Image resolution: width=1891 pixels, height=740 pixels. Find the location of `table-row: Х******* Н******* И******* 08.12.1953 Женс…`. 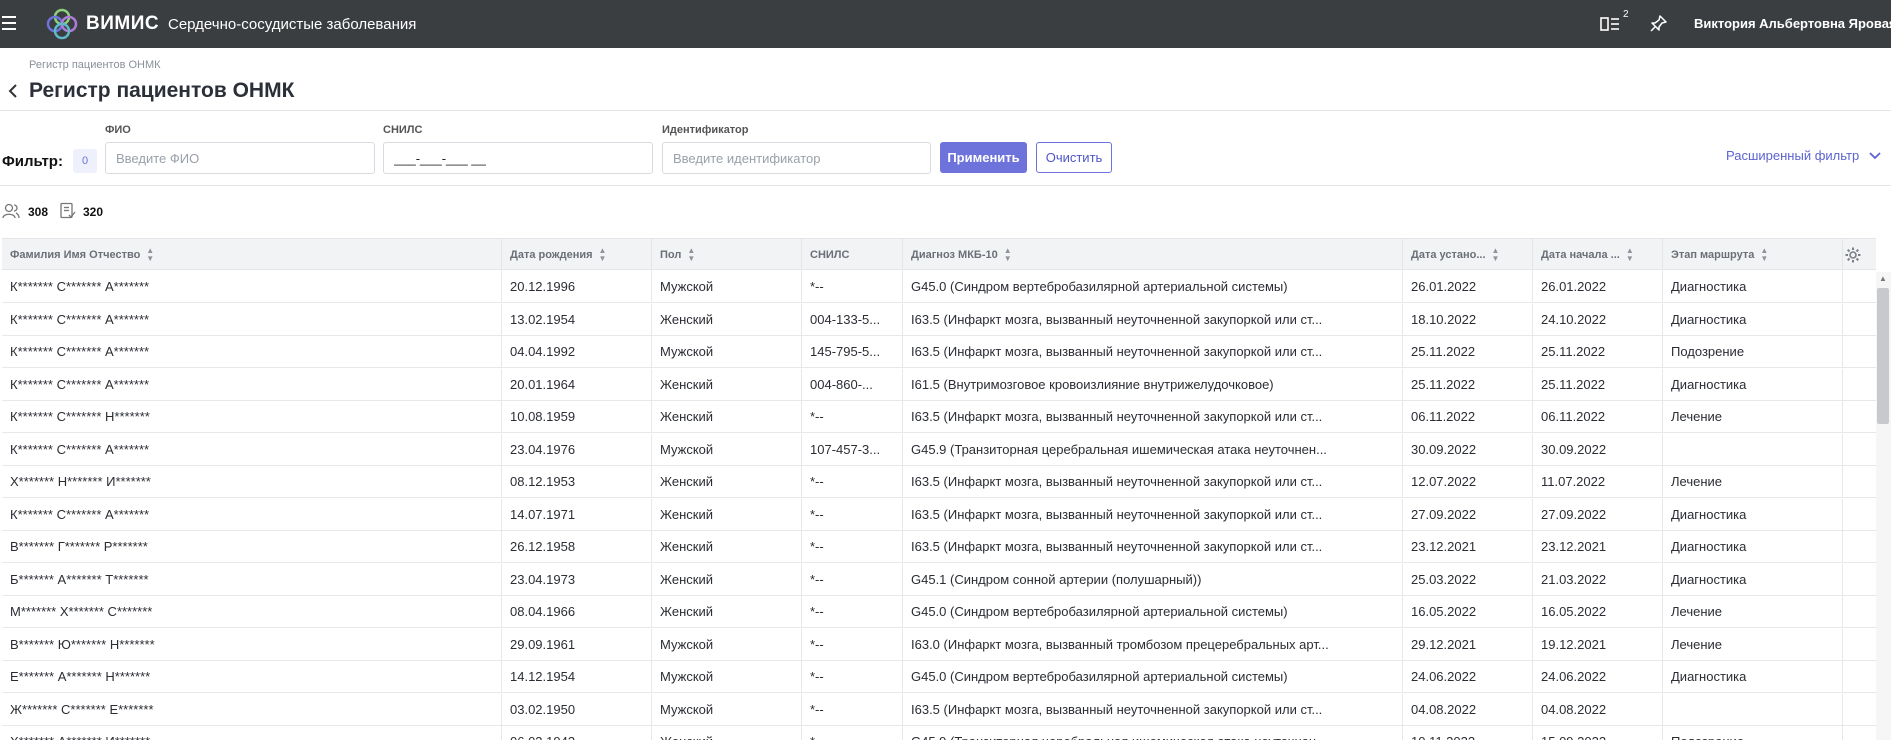

table-row: Х******* Н******* И******* 08.12.1953 Женс… is located at coordinates (939, 482).